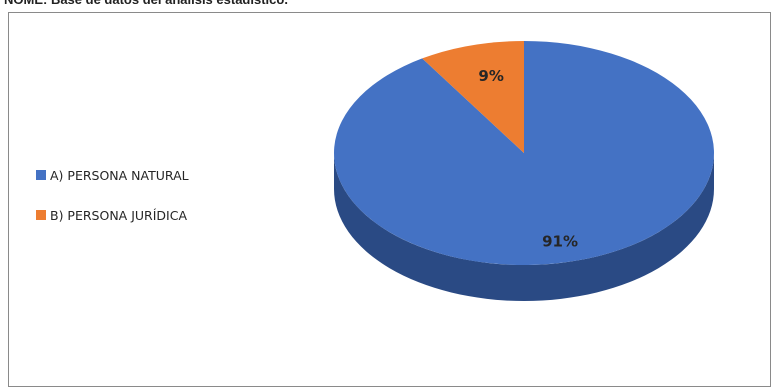 The height and width of the screenshot is (387, 777). Describe the element at coordinates (560, 242) in the screenshot. I see `data-label-persona-natural: 91%` at that location.